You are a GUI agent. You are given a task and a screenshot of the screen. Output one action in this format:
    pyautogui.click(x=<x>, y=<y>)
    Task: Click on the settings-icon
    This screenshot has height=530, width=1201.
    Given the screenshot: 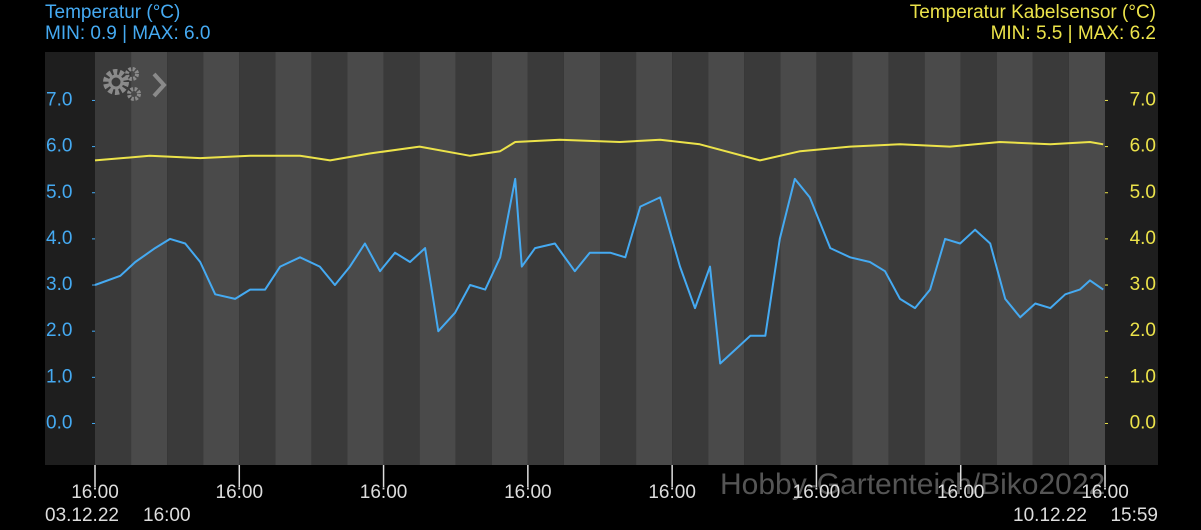 What is the action you would take?
    pyautogui.click(x=135, y=84)
    